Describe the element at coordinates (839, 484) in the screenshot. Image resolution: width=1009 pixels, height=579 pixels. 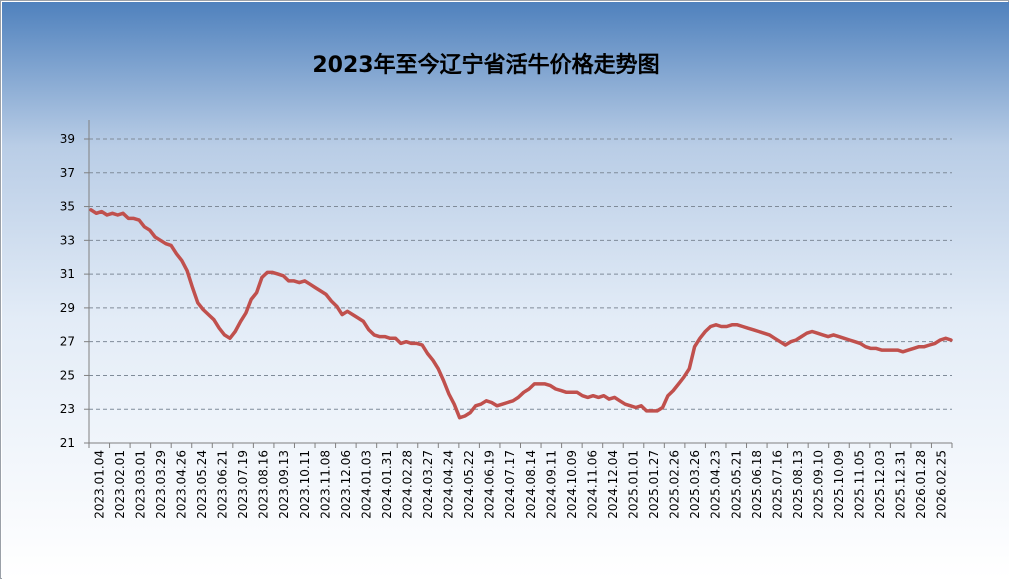
I see `x-tick-label: 2025.10.09` at that location.